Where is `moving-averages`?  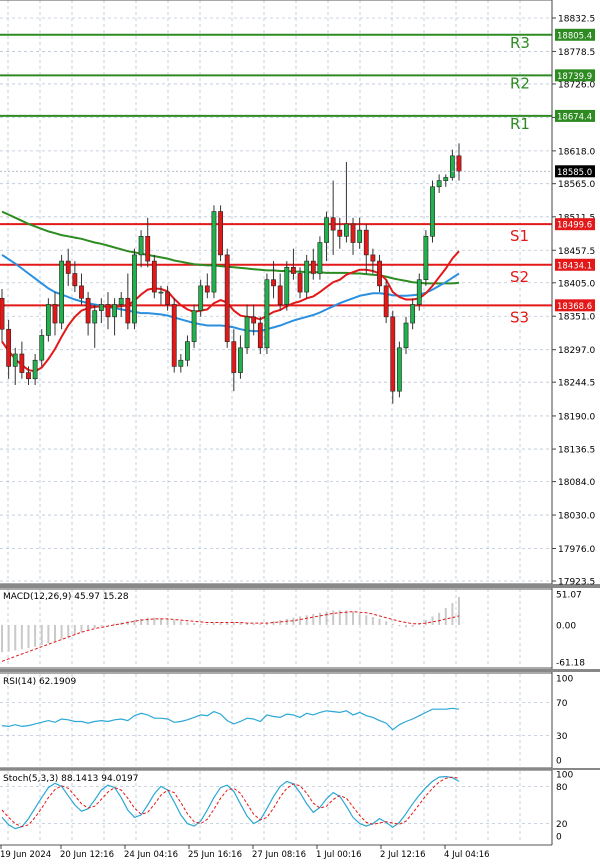 moving-averages is located at coordinates (230, 291).